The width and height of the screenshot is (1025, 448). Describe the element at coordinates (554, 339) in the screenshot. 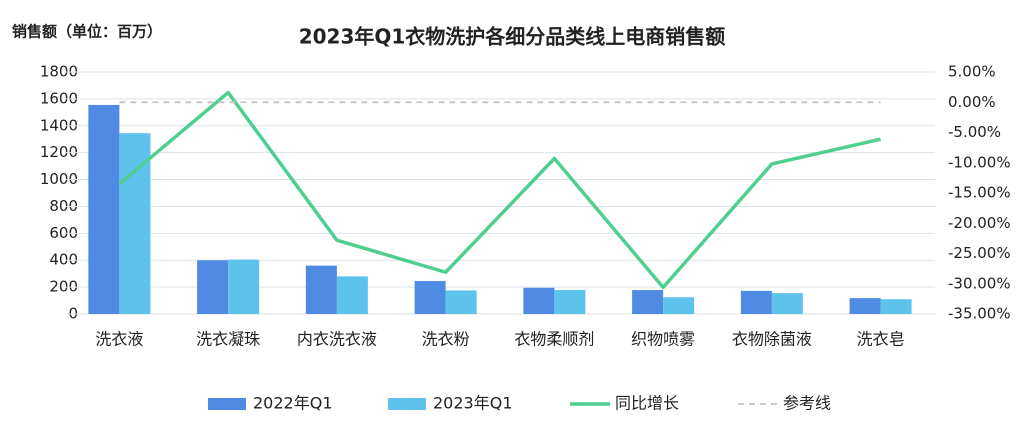

I see `x-tick-label: 衣物柔顺剂` at that location.